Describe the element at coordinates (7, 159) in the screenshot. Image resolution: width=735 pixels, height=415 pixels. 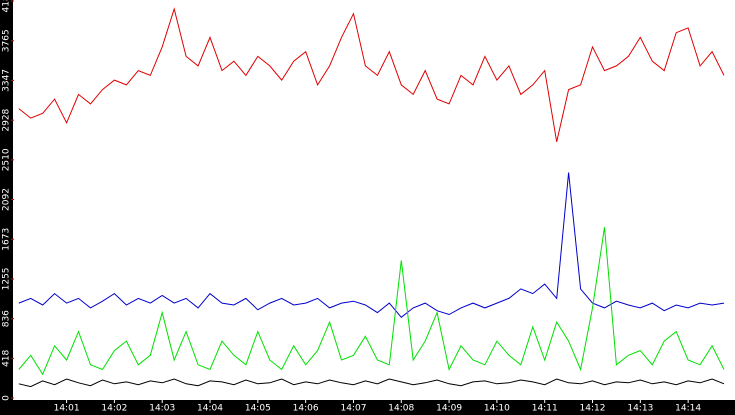
I see `y-tick-label: 2510` at that location.